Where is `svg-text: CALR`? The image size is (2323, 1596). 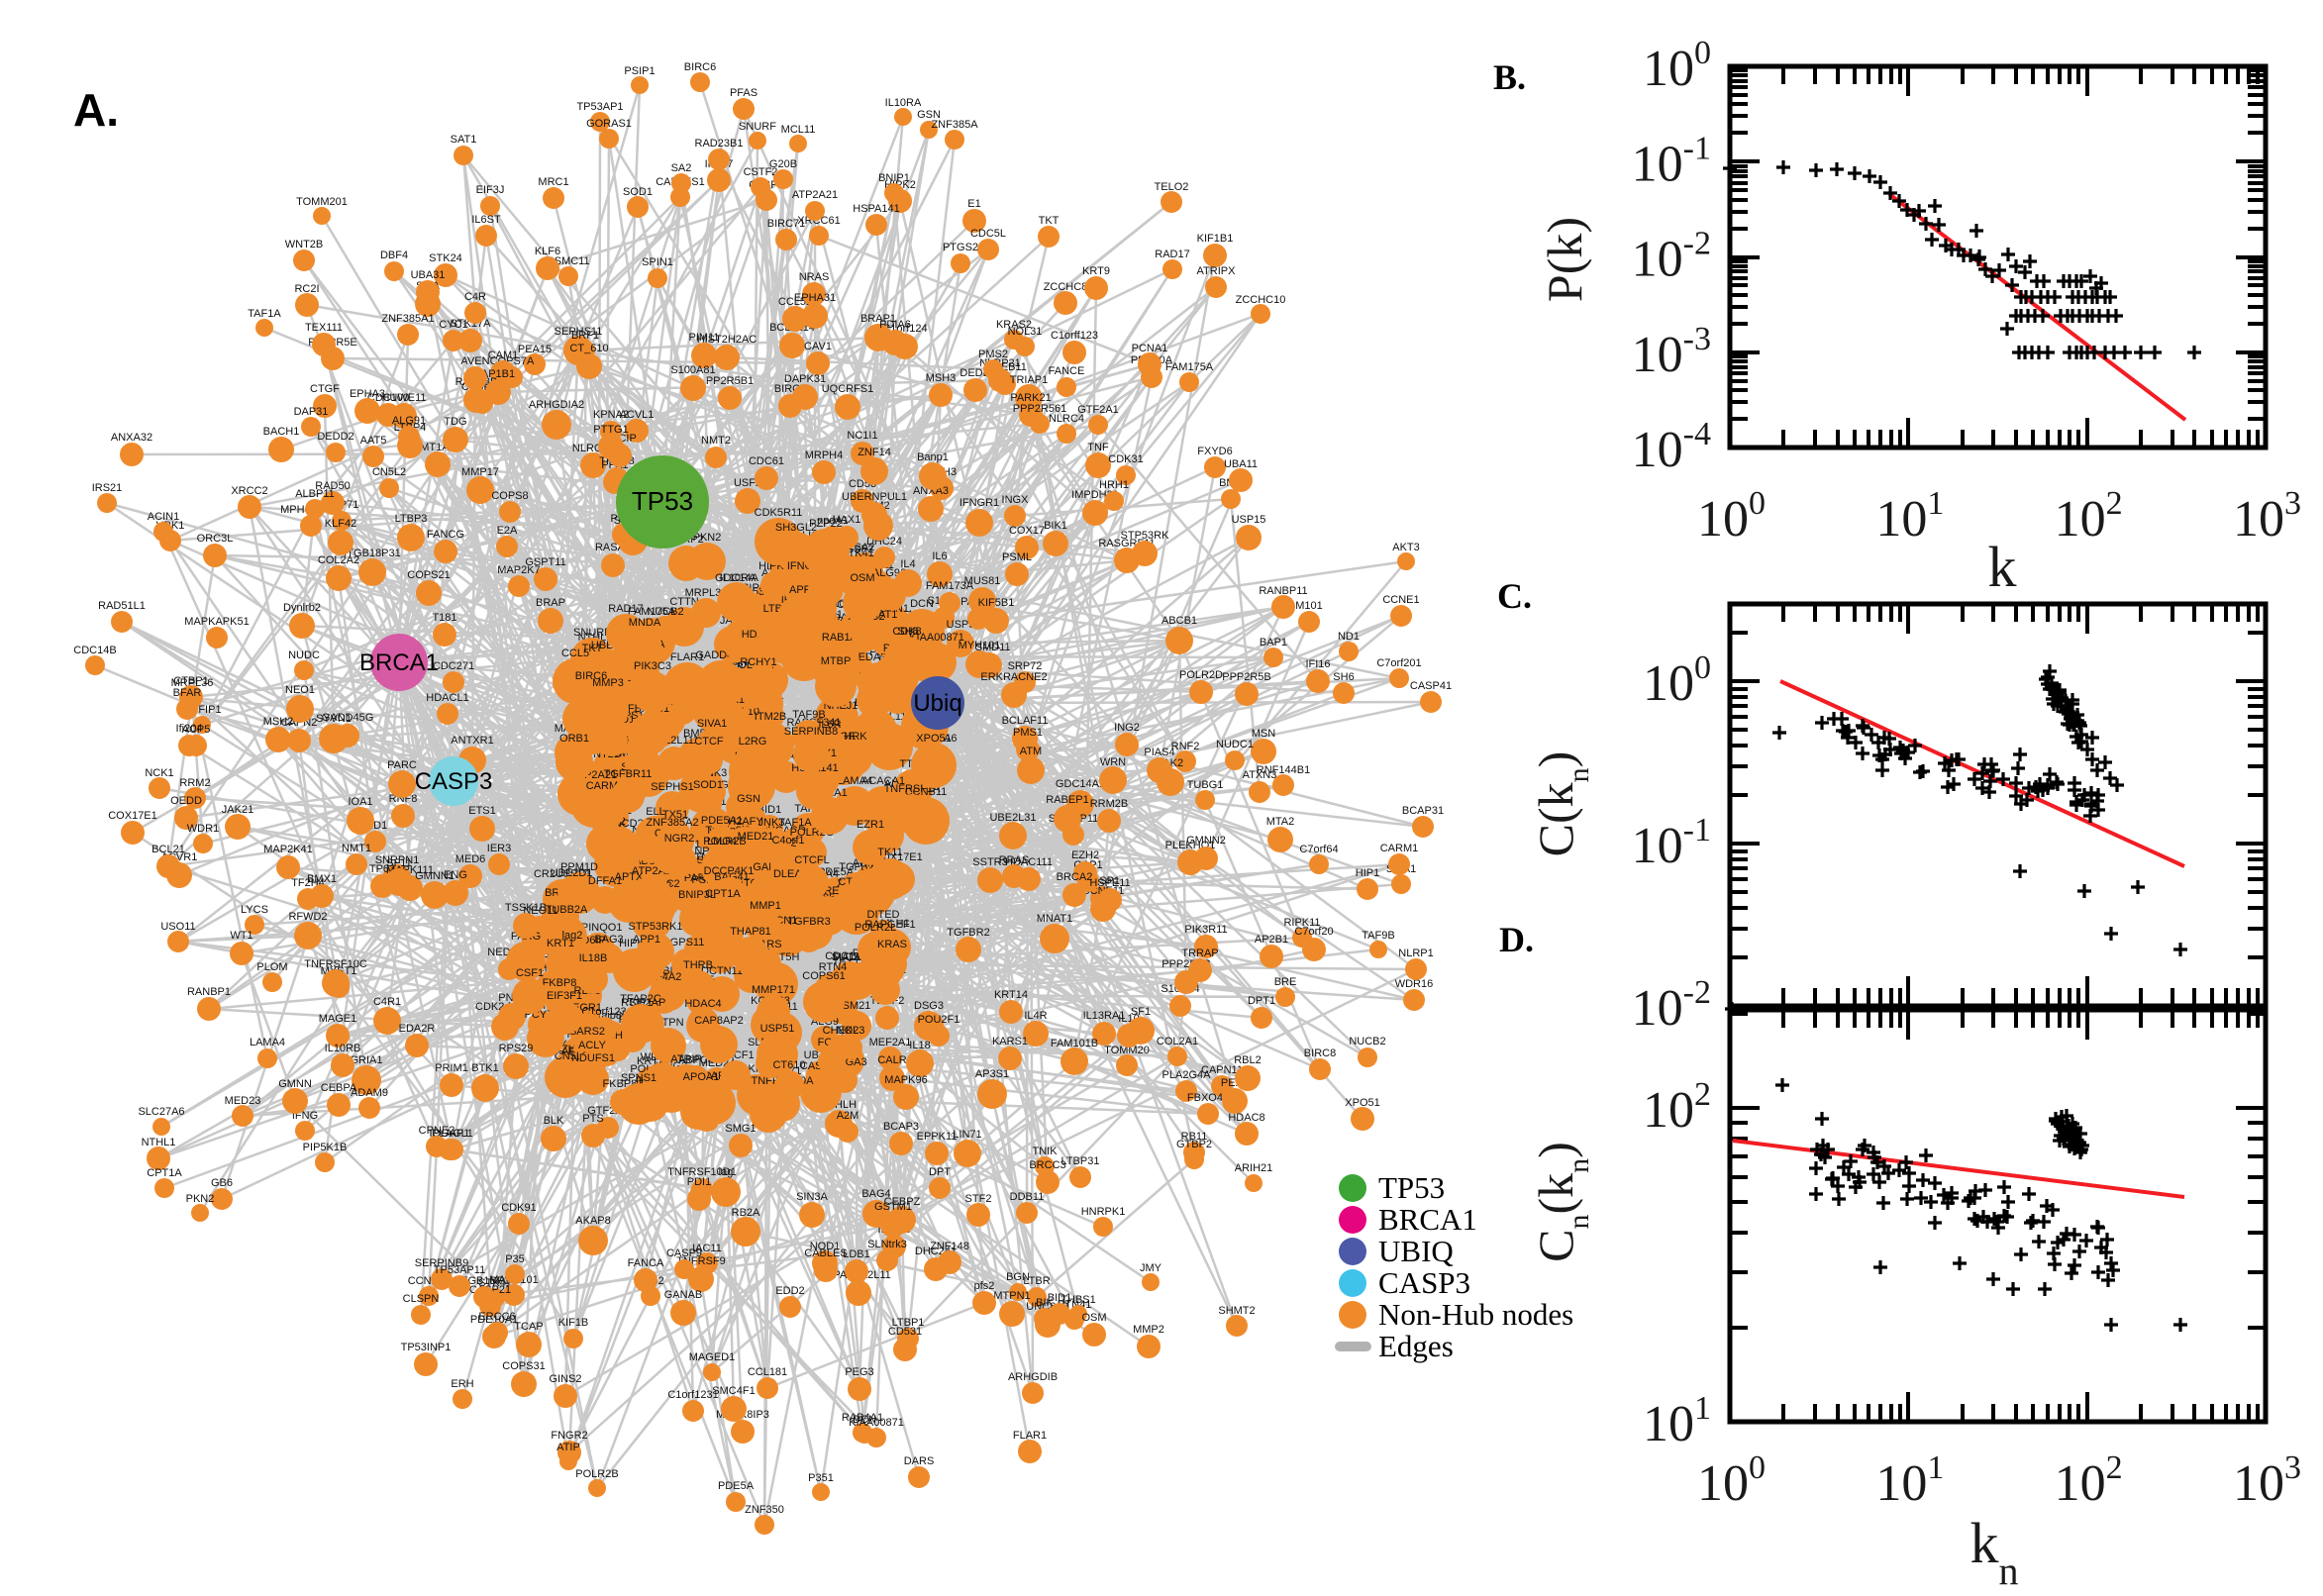
svg-text: CALR is located at coordinates (891, 1060).